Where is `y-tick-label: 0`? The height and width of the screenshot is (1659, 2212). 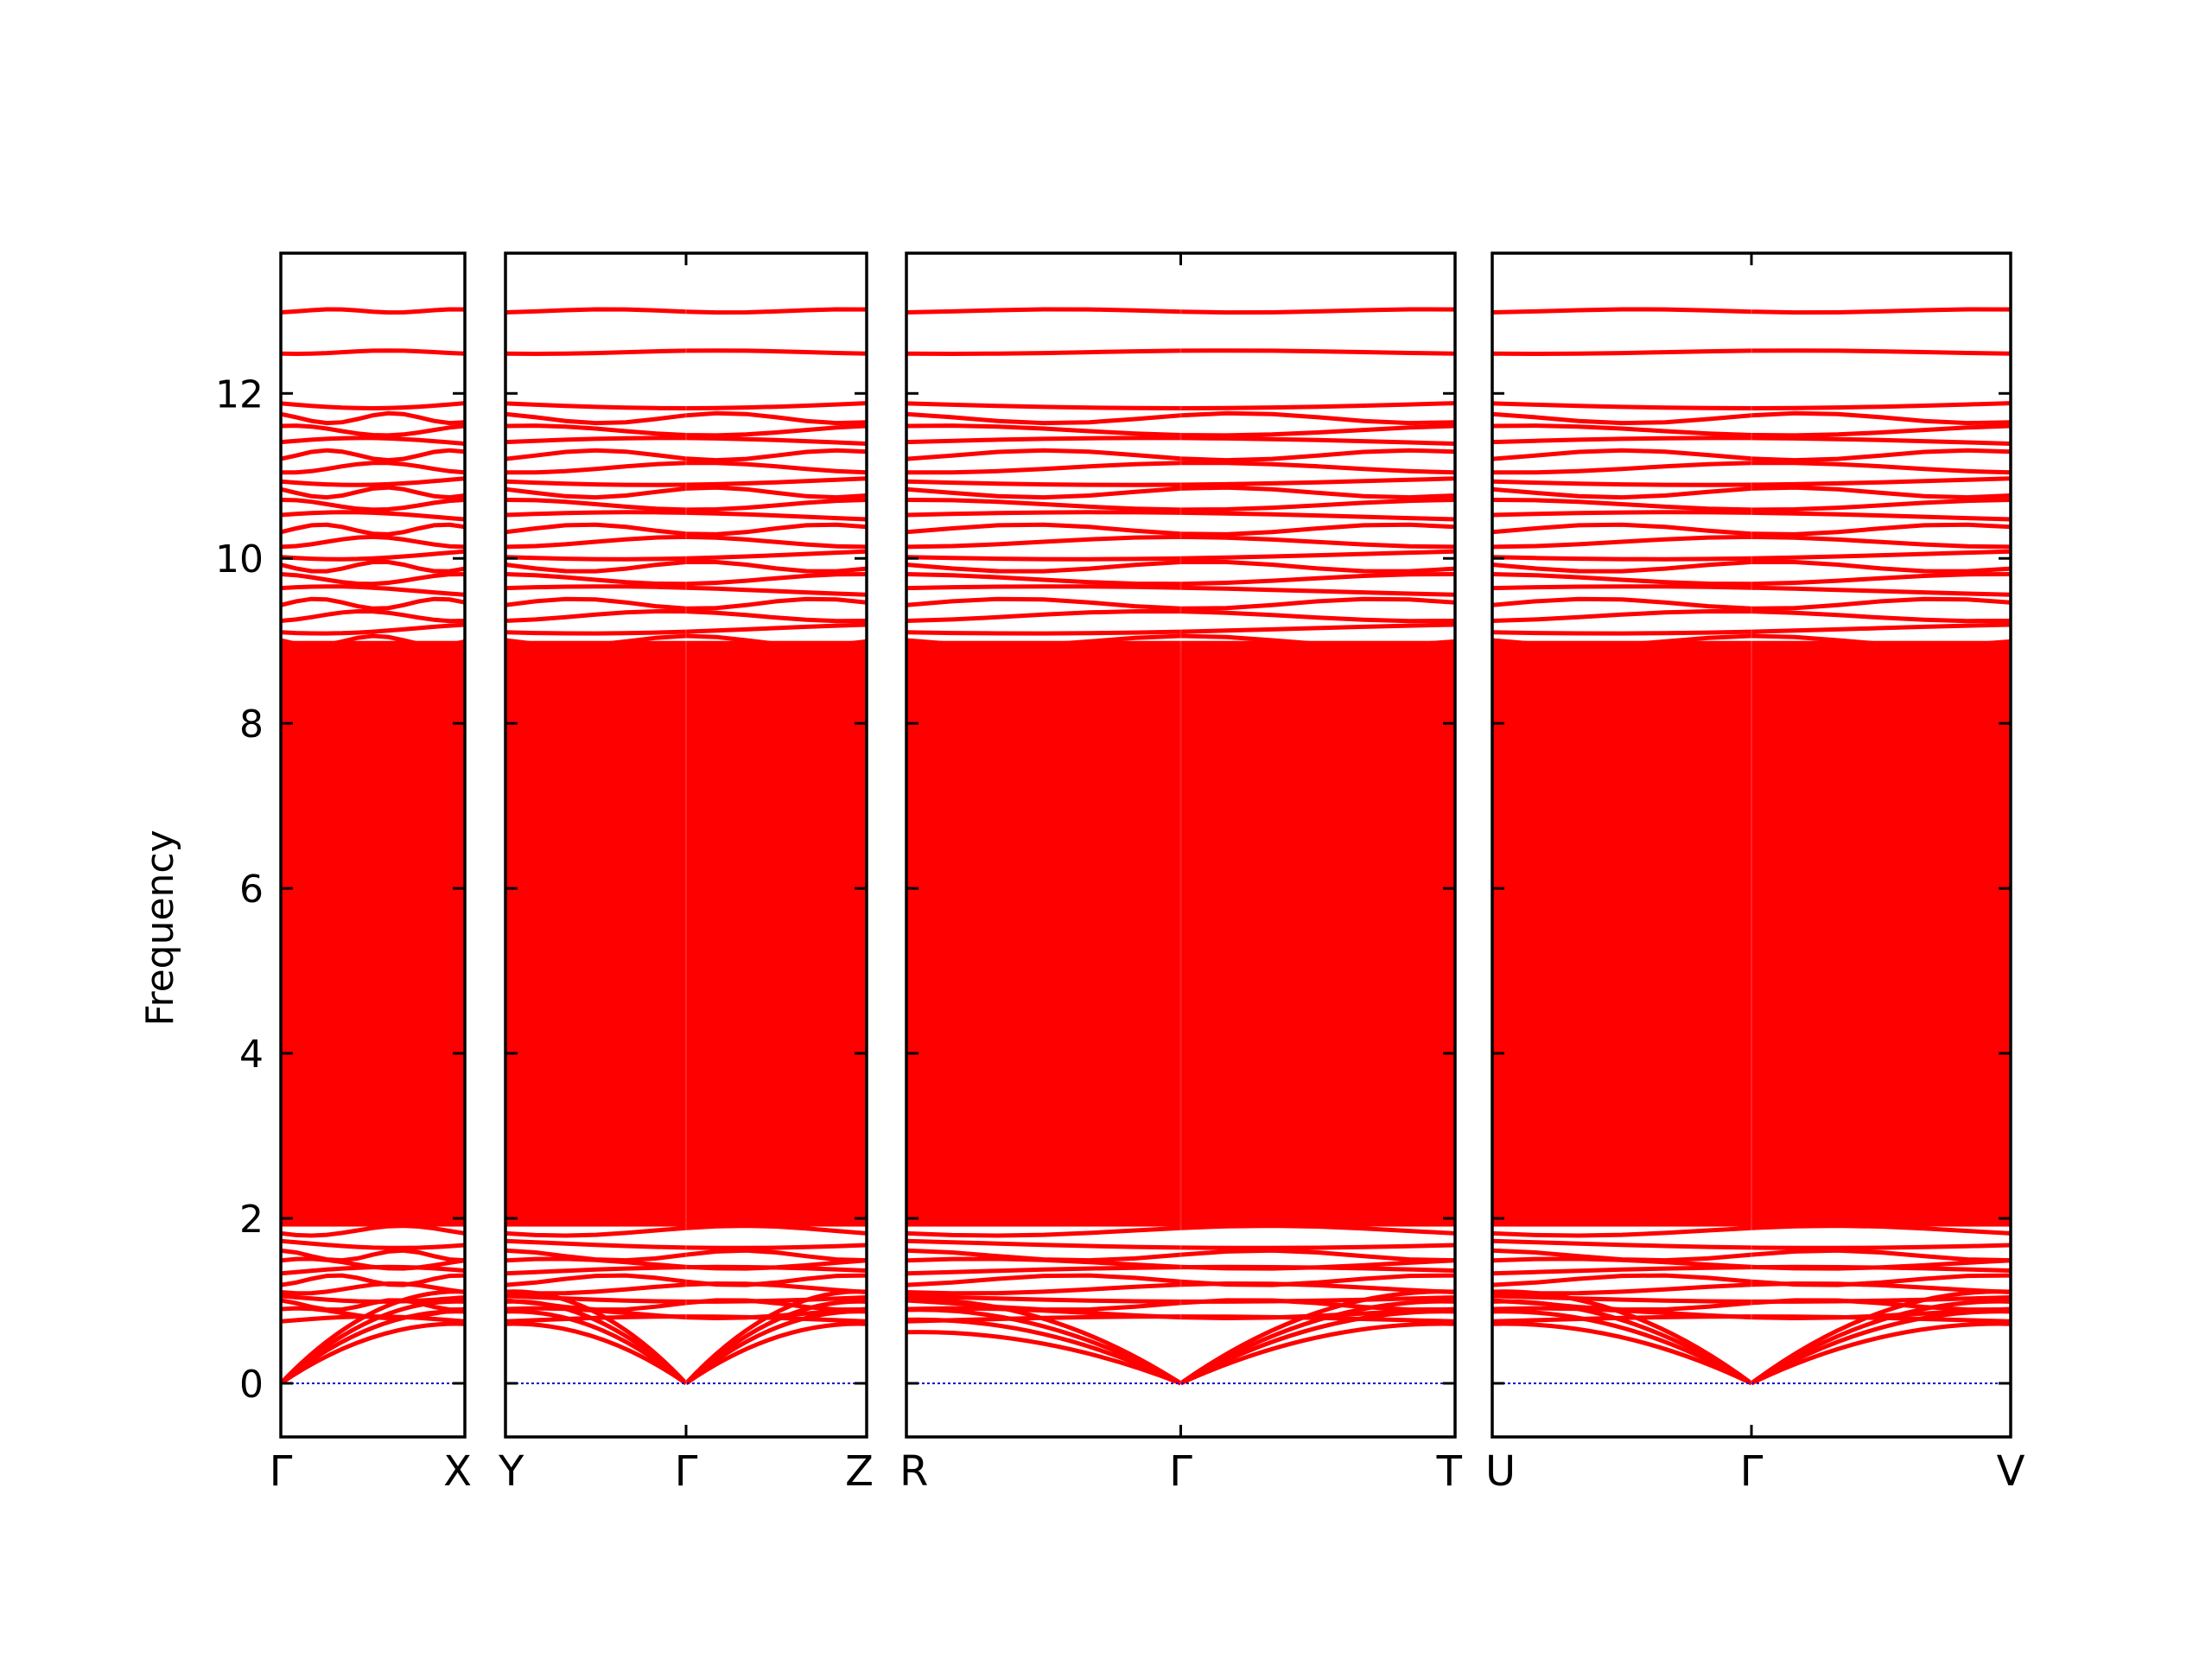
y-tick-label: 0 is located at coordinates (251, 1385).